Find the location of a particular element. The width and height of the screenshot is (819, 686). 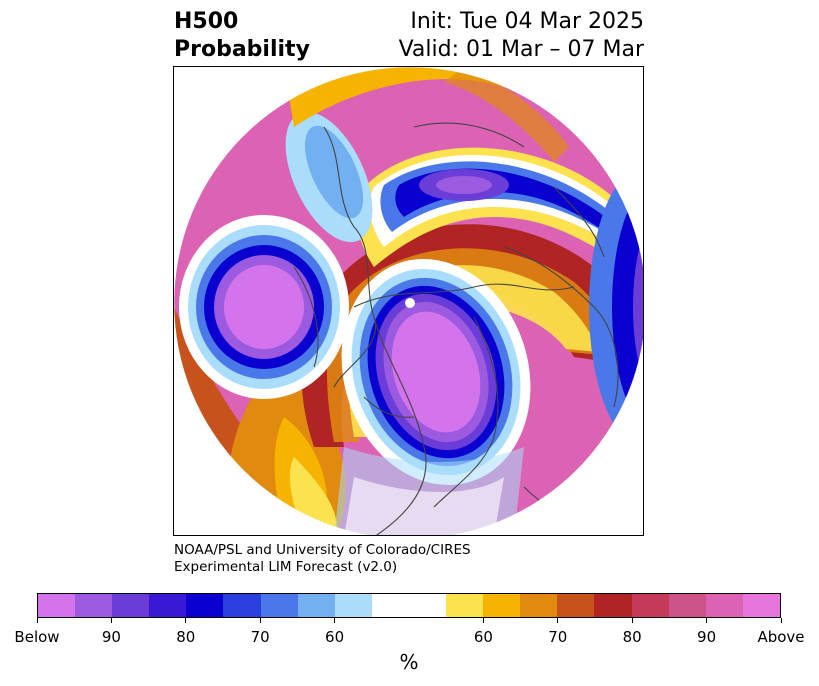

north-pole-marker is located at coordinates (410, 303).